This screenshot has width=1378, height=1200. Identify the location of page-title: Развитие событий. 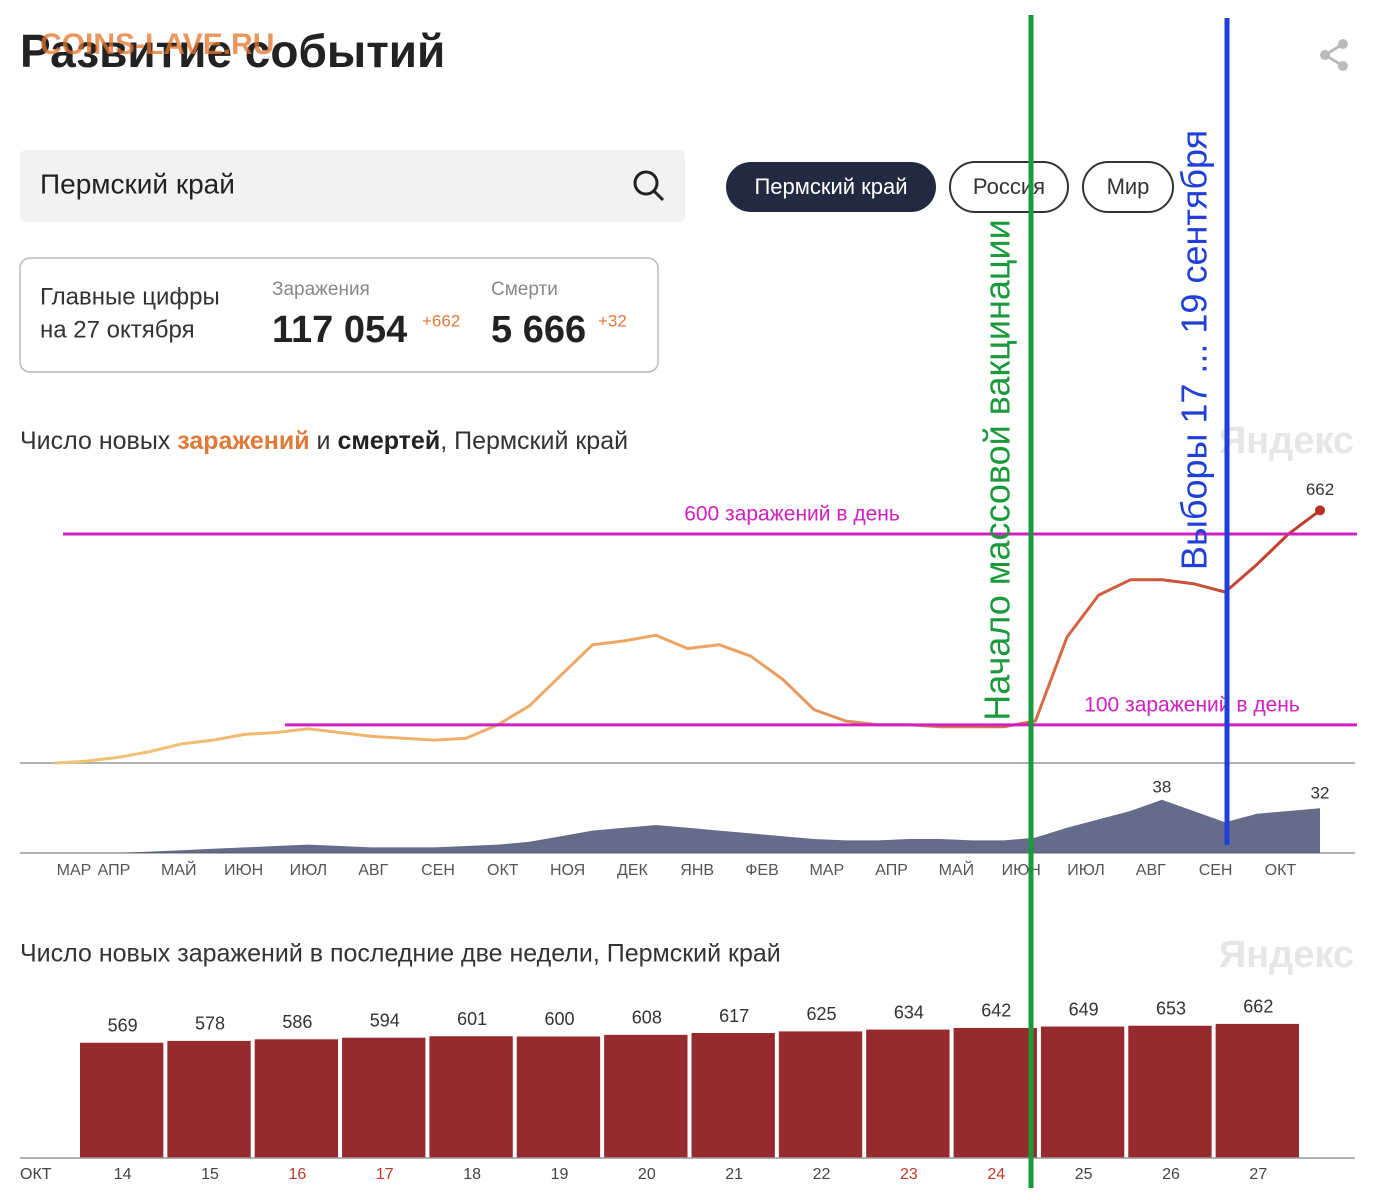
(232, 51).